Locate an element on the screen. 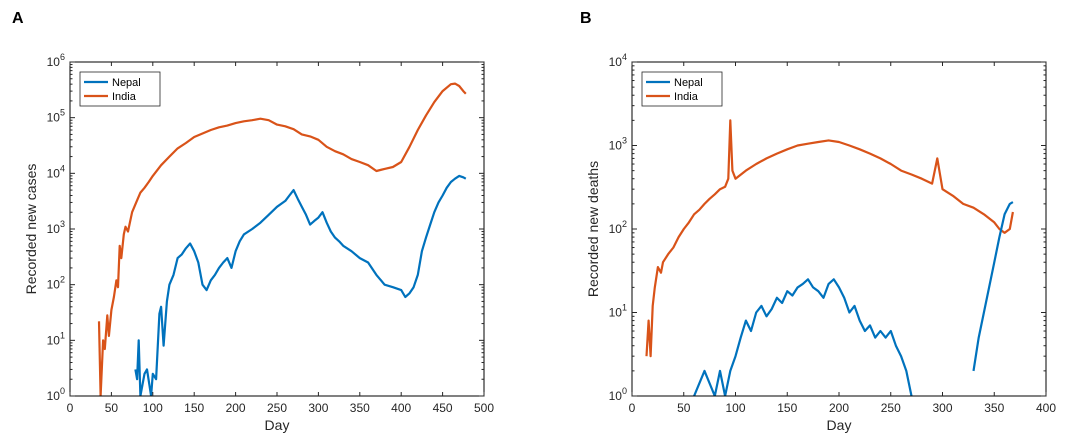 The width and height of the screenshot is (1084, 440). panel-a-label: A is located at coordinates (18, 18).